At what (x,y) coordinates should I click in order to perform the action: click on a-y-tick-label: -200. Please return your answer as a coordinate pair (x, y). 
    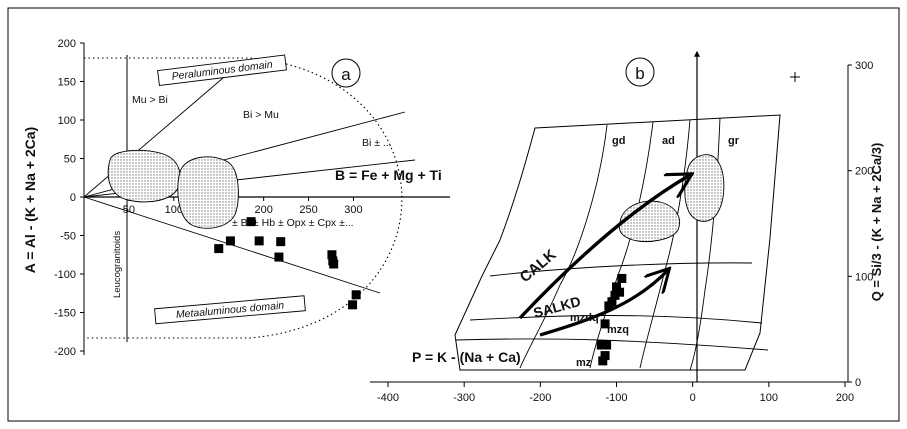
    Looking at the image, I should click on (65, 352).